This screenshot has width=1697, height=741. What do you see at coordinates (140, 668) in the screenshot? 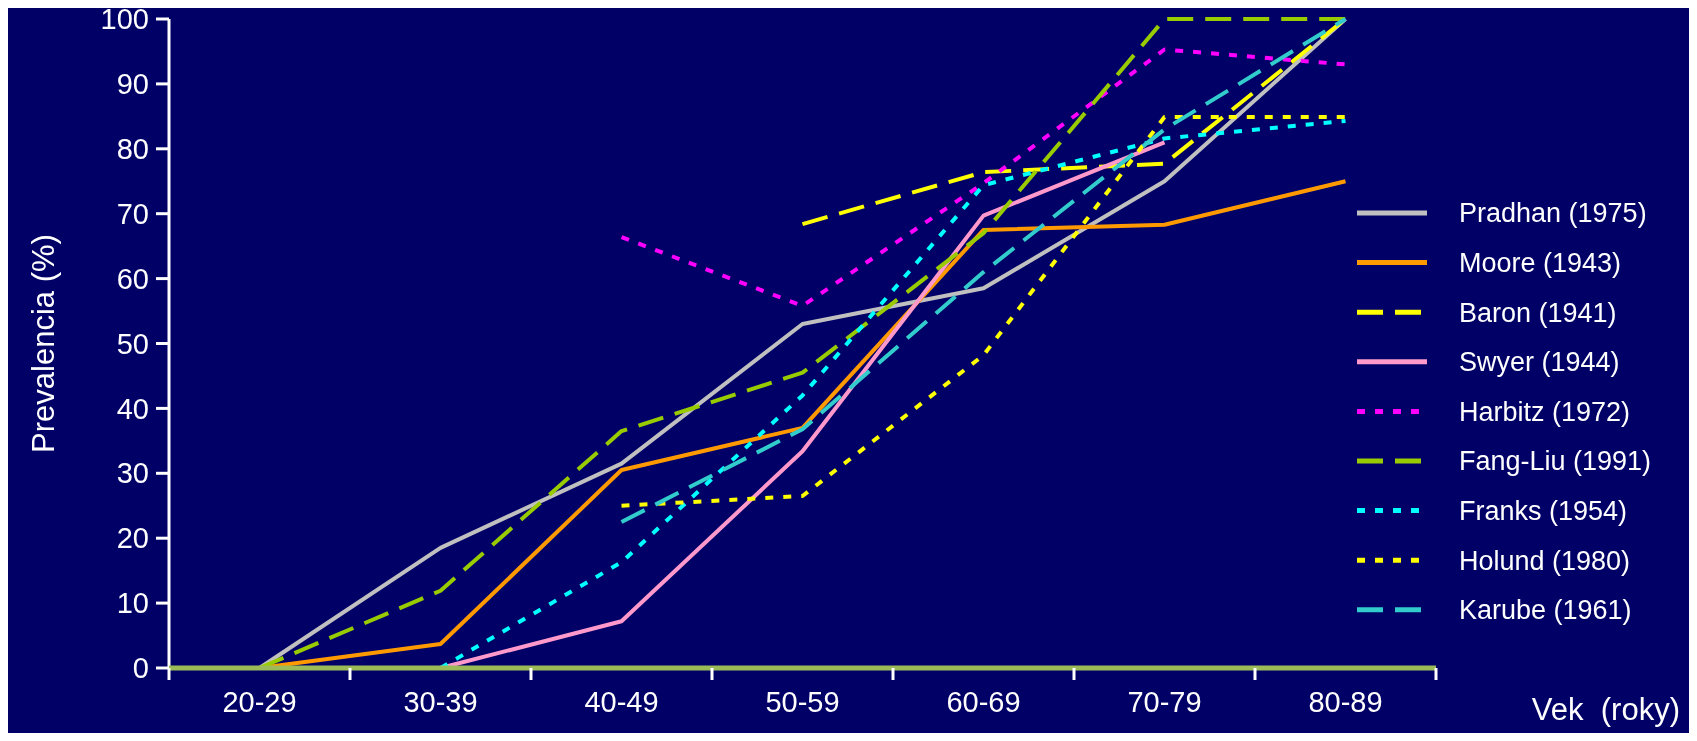
I see `y-tick-label: 0` at bounding box center [140, 668].